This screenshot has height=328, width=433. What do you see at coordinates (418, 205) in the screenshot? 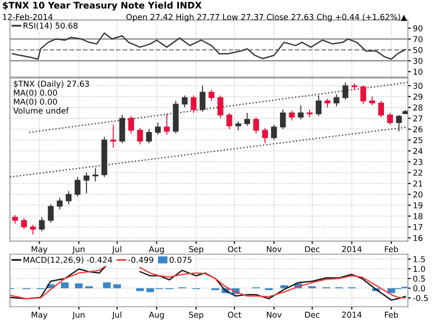
I see `y-tick-label: 19` at bounding box center [418, 205].